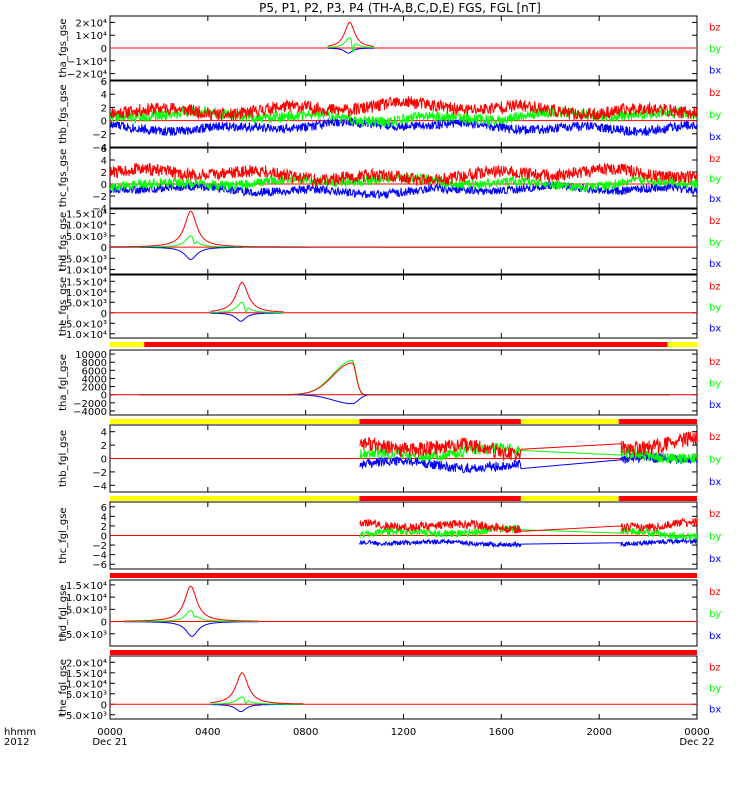 This screenshot has height=800, width=750. Describe the element at coordinates (109, 732) in the screenshot. I see `x-tick-label: 0000` at that location.